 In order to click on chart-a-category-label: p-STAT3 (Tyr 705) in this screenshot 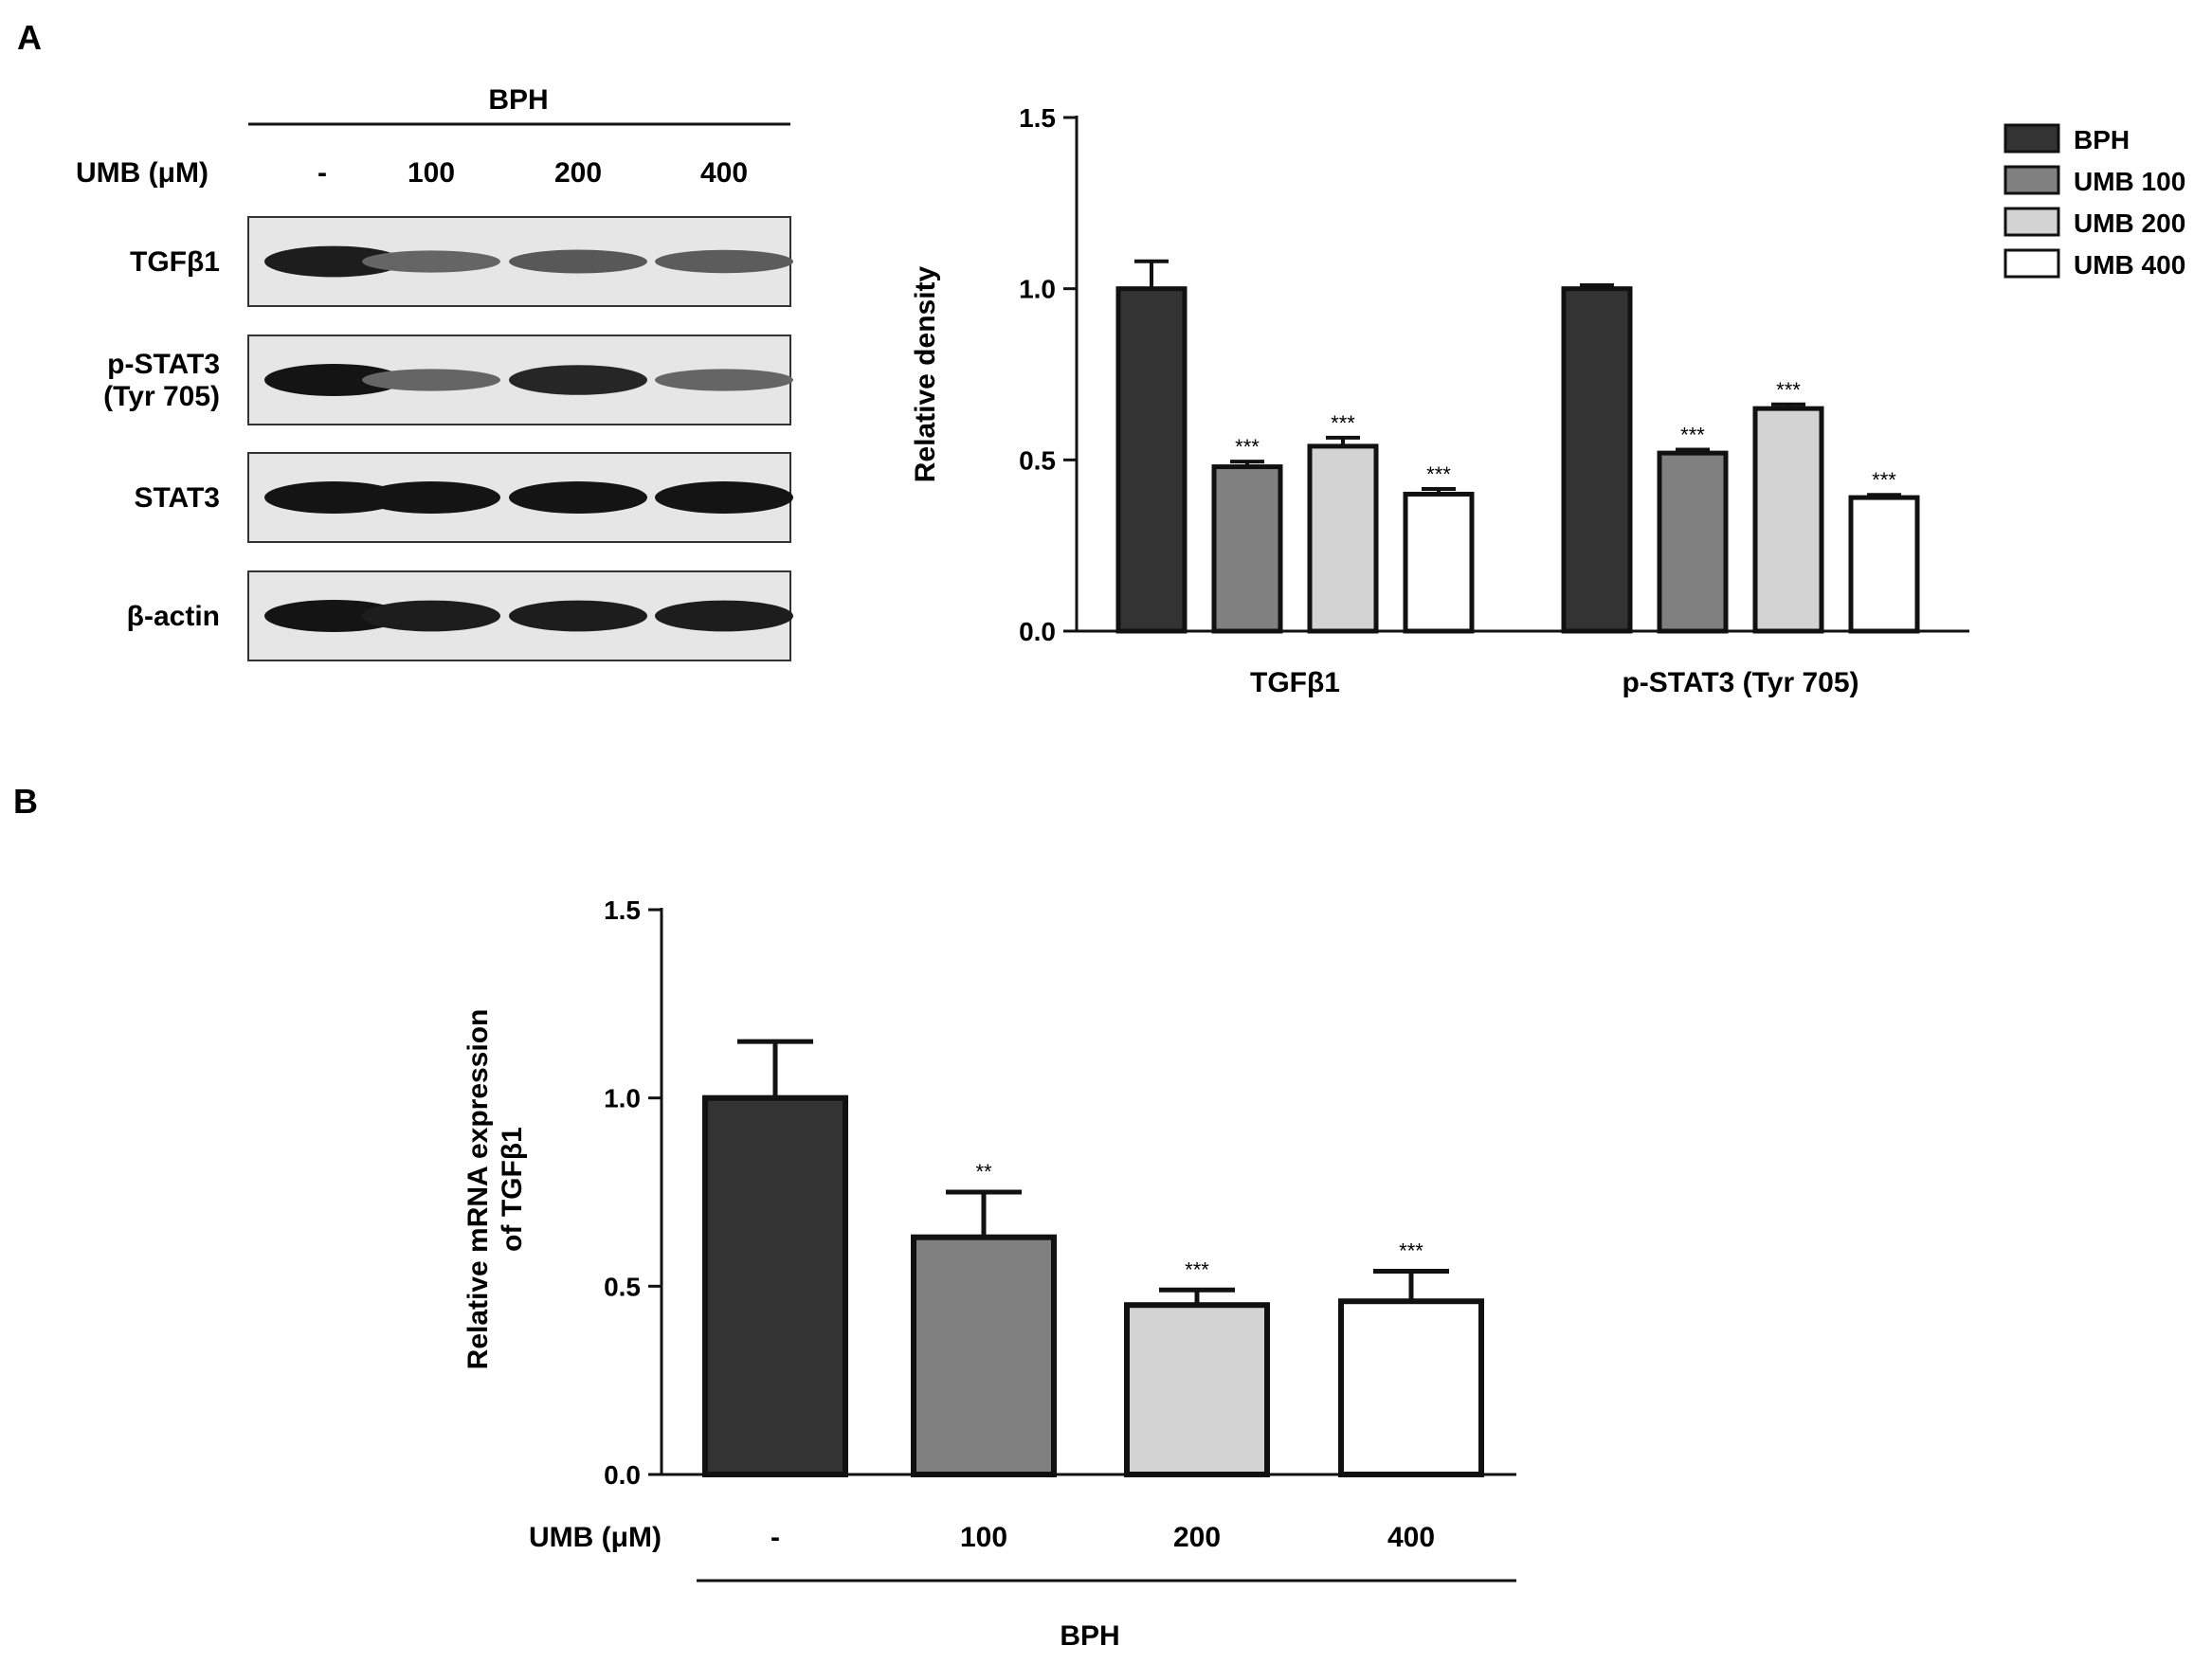, I will do `click(1740, 682)`.